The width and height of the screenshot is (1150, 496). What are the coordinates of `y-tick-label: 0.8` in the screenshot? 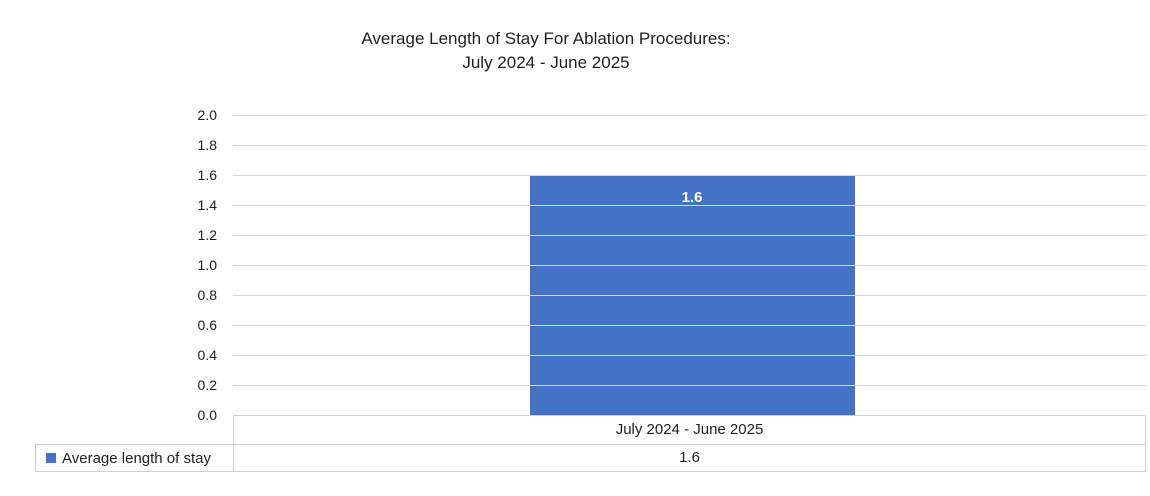 It's located at (207, 295).